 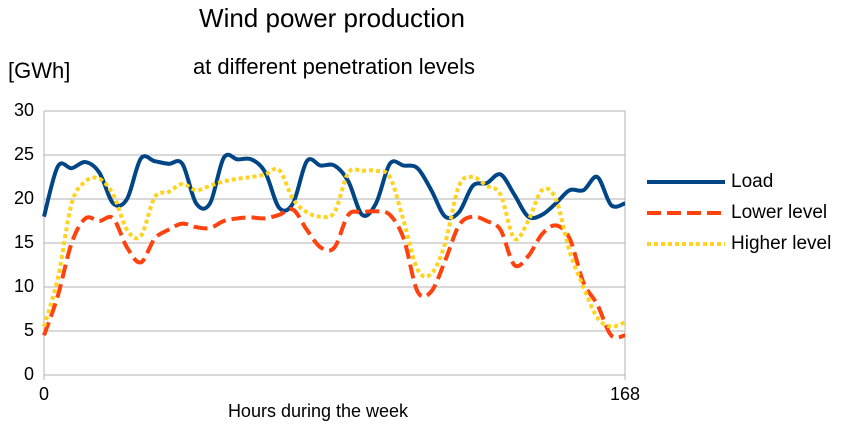 What do you see at coordinates (24, 154) in the screenshot?
I see `y-tick-label: 25` at bounding box center [24, 154].